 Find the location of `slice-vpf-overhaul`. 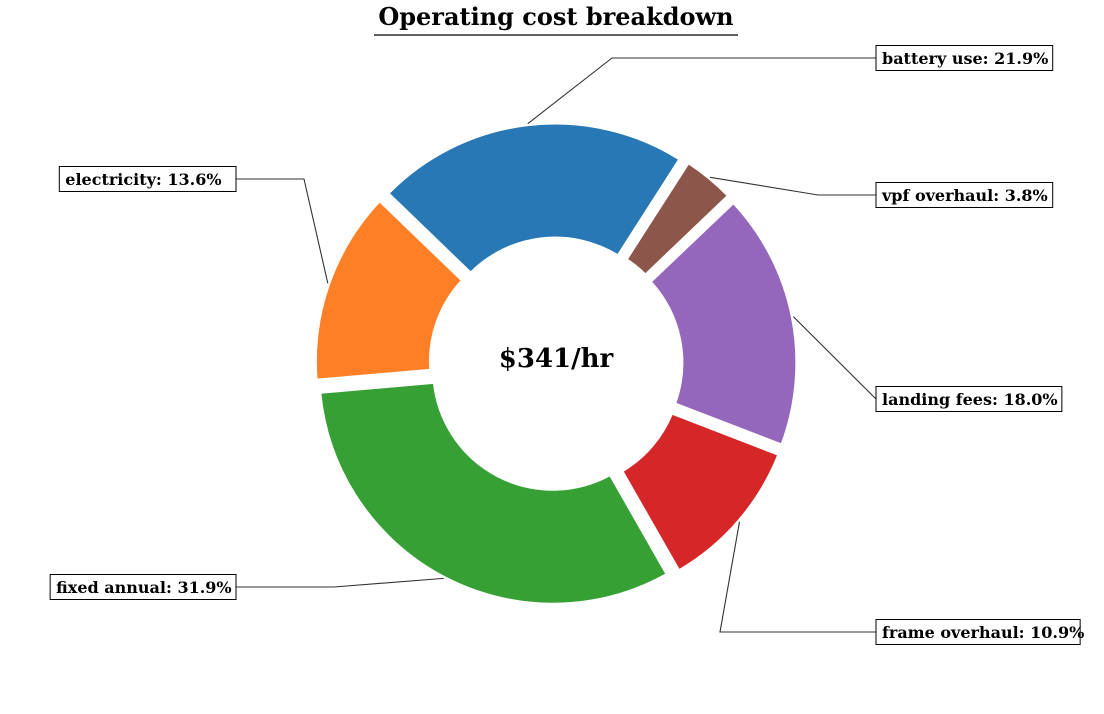

slice-vpf-overhaul is located at coordinates (677, 219).